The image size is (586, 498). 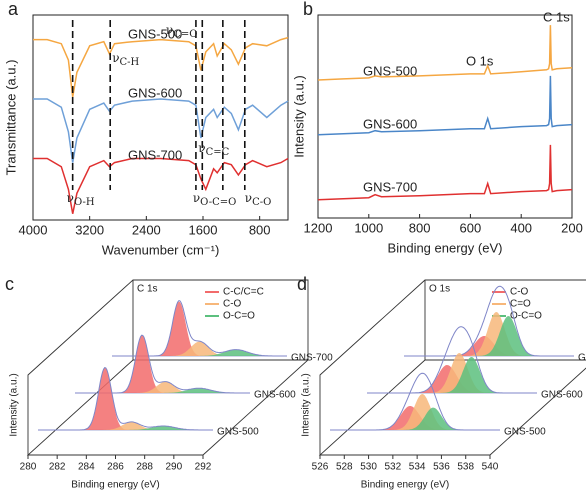 I want to click on x-axis-label: Wavenumber (cm⁻¹), so click(x=161, y=249).